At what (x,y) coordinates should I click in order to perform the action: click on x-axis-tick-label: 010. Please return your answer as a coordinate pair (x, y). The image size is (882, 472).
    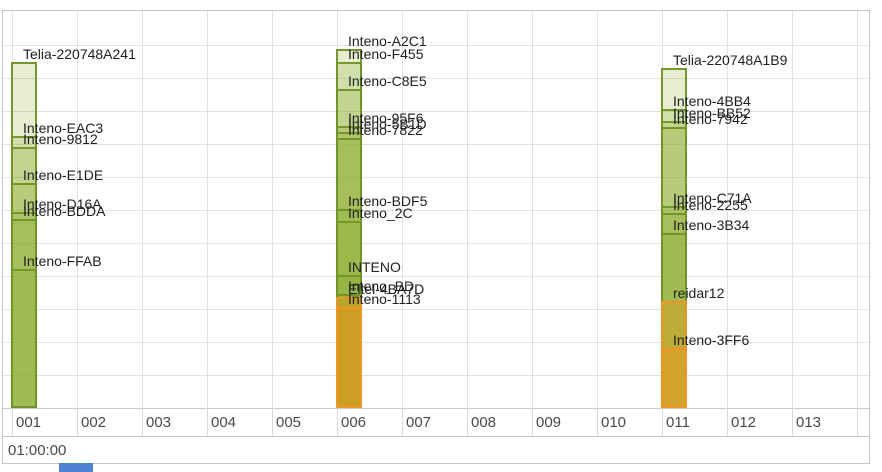
    Looking at the image, I should click on (614, 422).